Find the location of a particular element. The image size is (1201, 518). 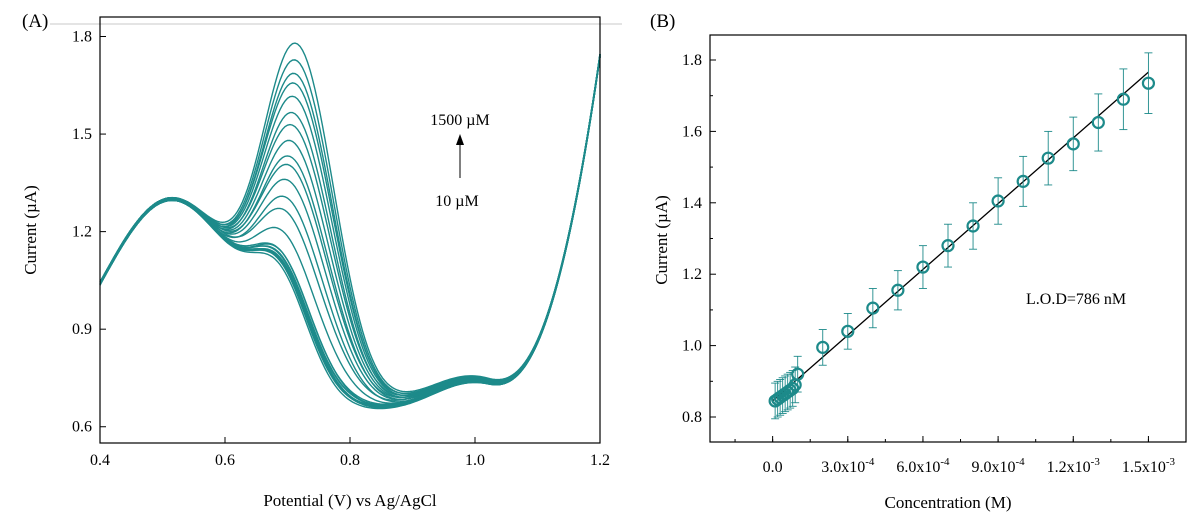

lod-annotation: L.O.D=786 nM is located at coordinates (1076, 299).